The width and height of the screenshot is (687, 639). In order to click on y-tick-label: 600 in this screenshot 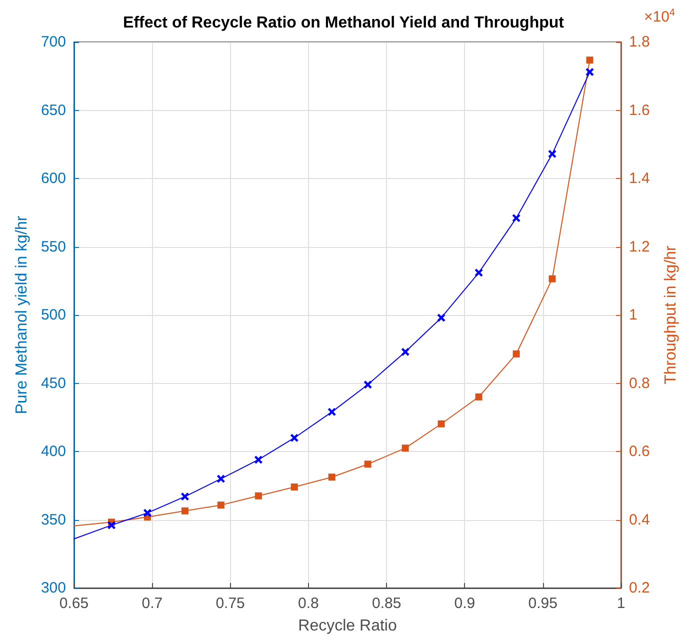, I will do `click(53, 178)`.